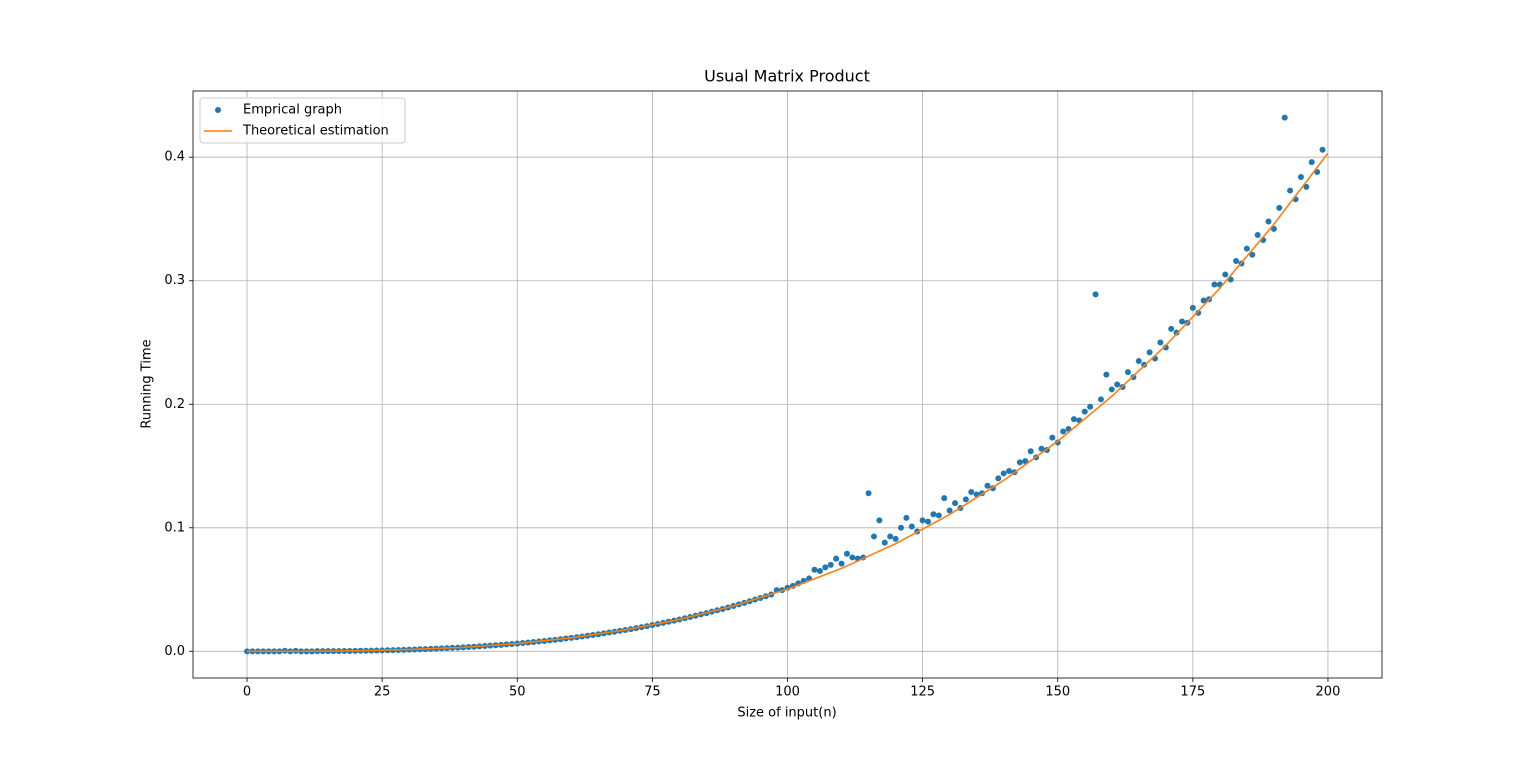 This screenshot has width=1536, height=761. What do you see at coordinates (247, 692) in the screenshot?
I see `x-tick-label: 0` at bounding box center [247, 692].